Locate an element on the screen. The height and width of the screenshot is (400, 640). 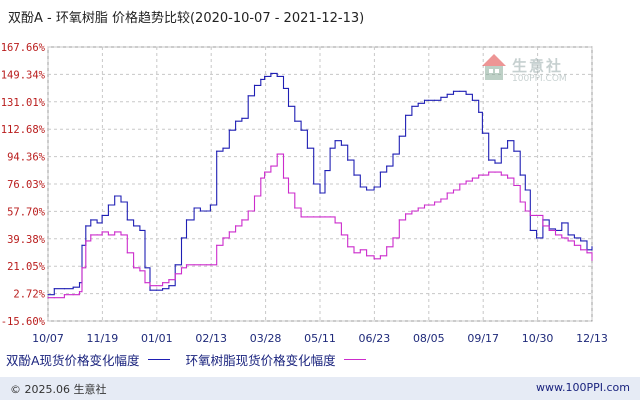
y-tick-label: 131.01% is located at coordinates (23, 103).